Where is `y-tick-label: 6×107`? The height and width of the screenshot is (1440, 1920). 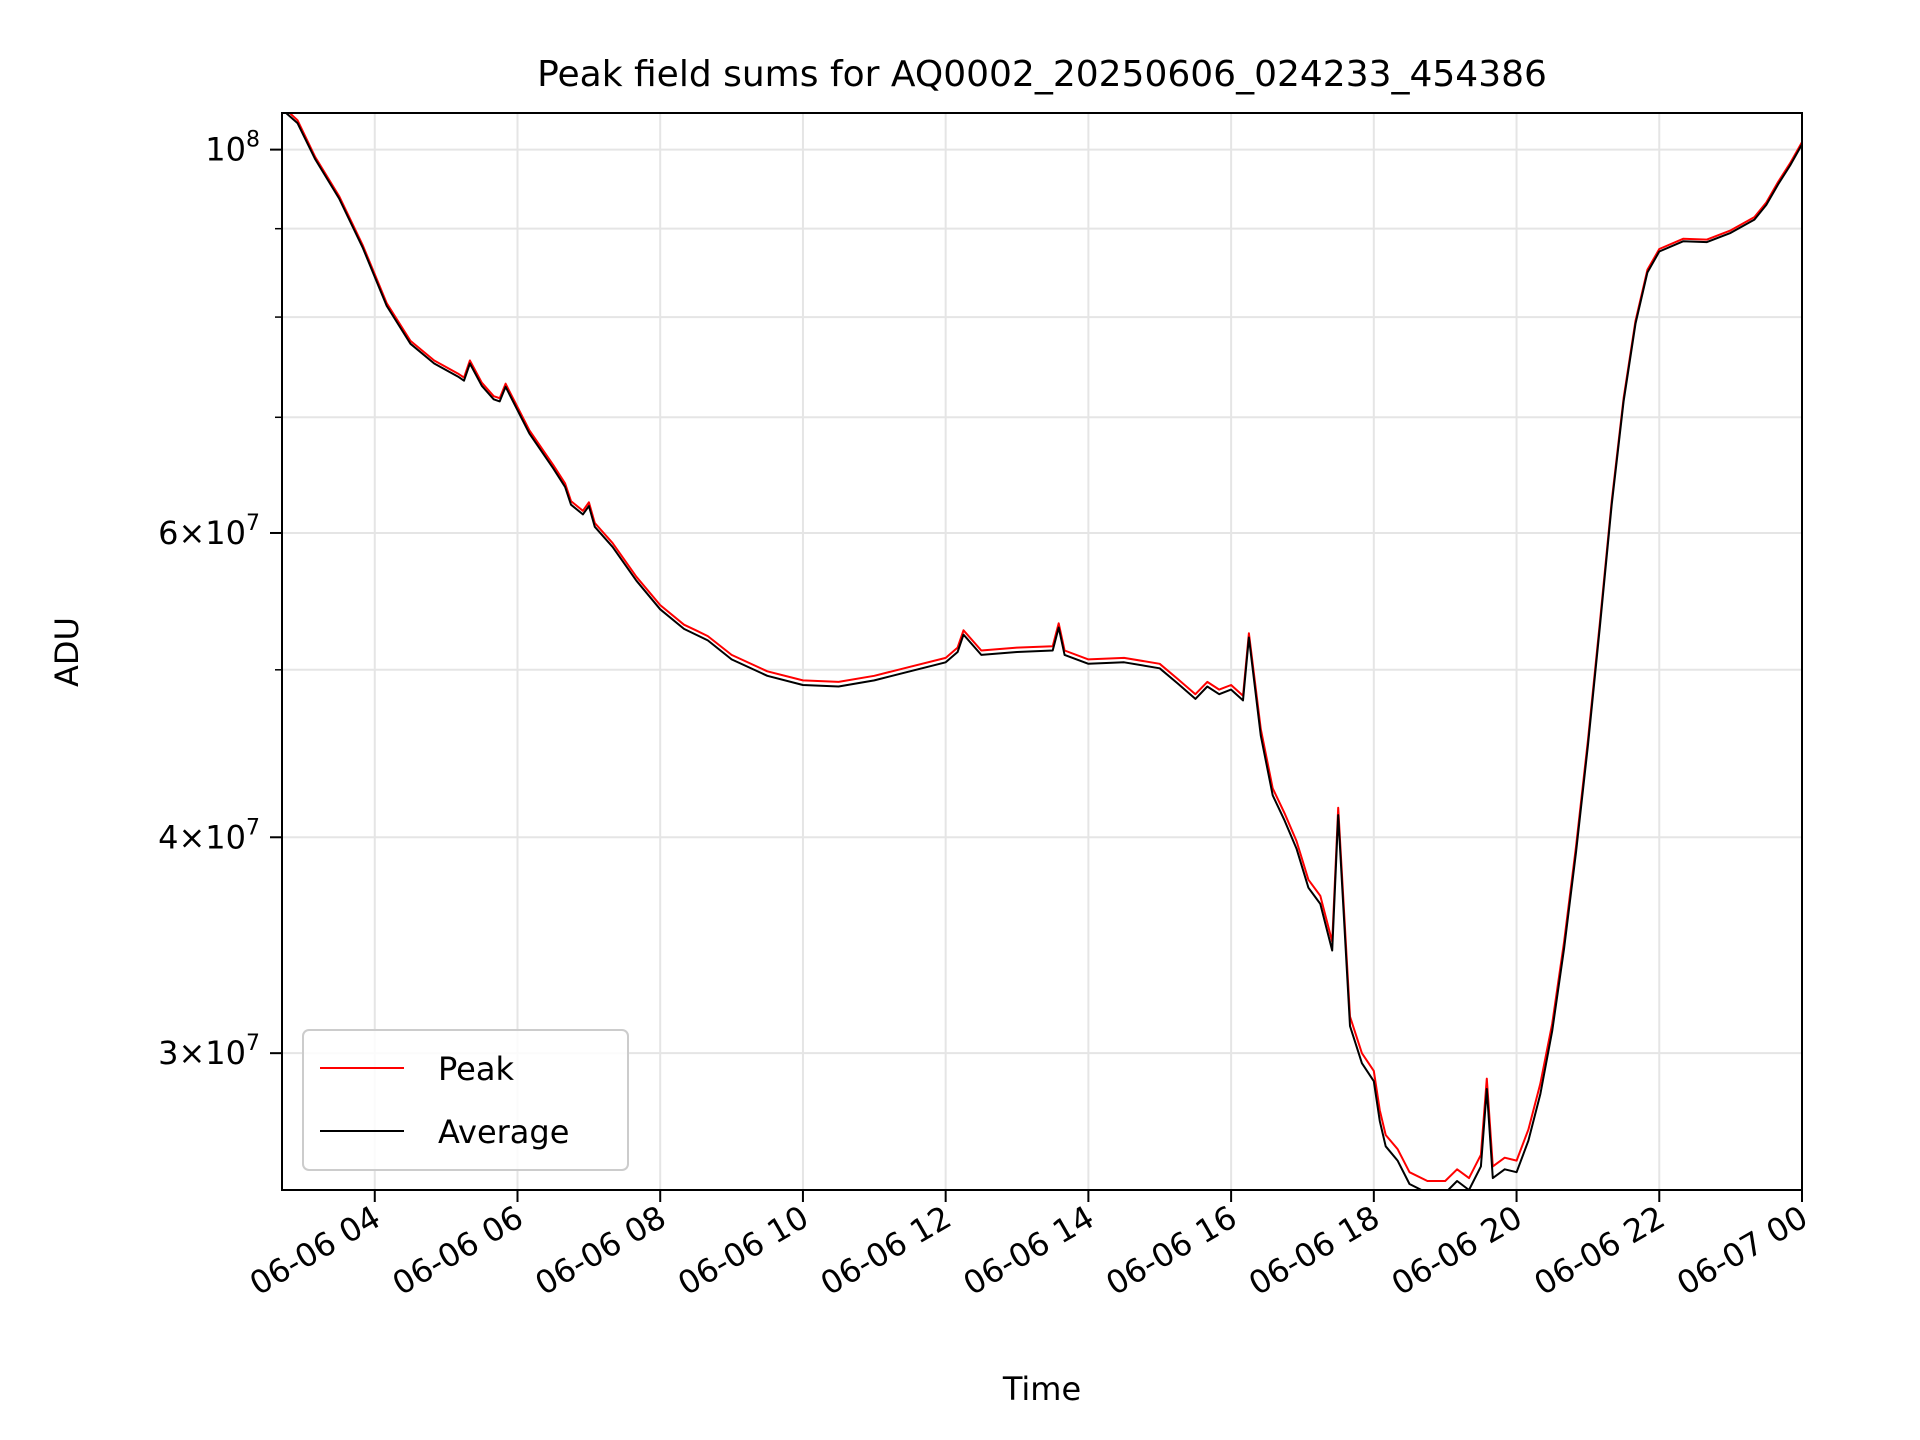
y-tick-label: 6×107 is located at coordinates (209, 531).